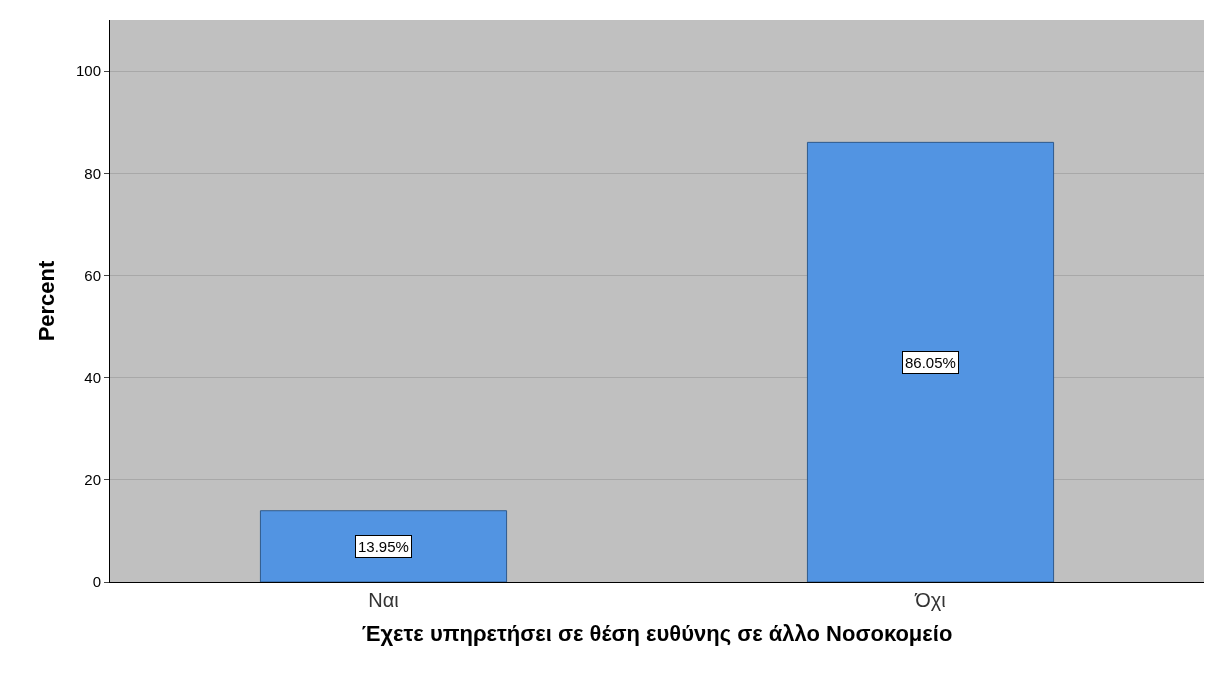 This screenshot has height=692, width=1224. Describe the element at coordinates (92, 480) in the screenshot. I see `y-tick-label: 20` at that location.